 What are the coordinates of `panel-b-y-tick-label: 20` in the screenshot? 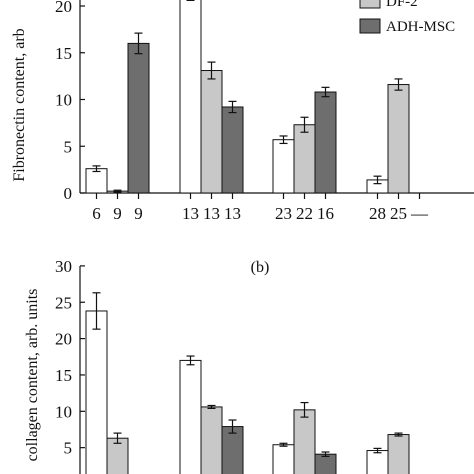 It's located at (63, 339).